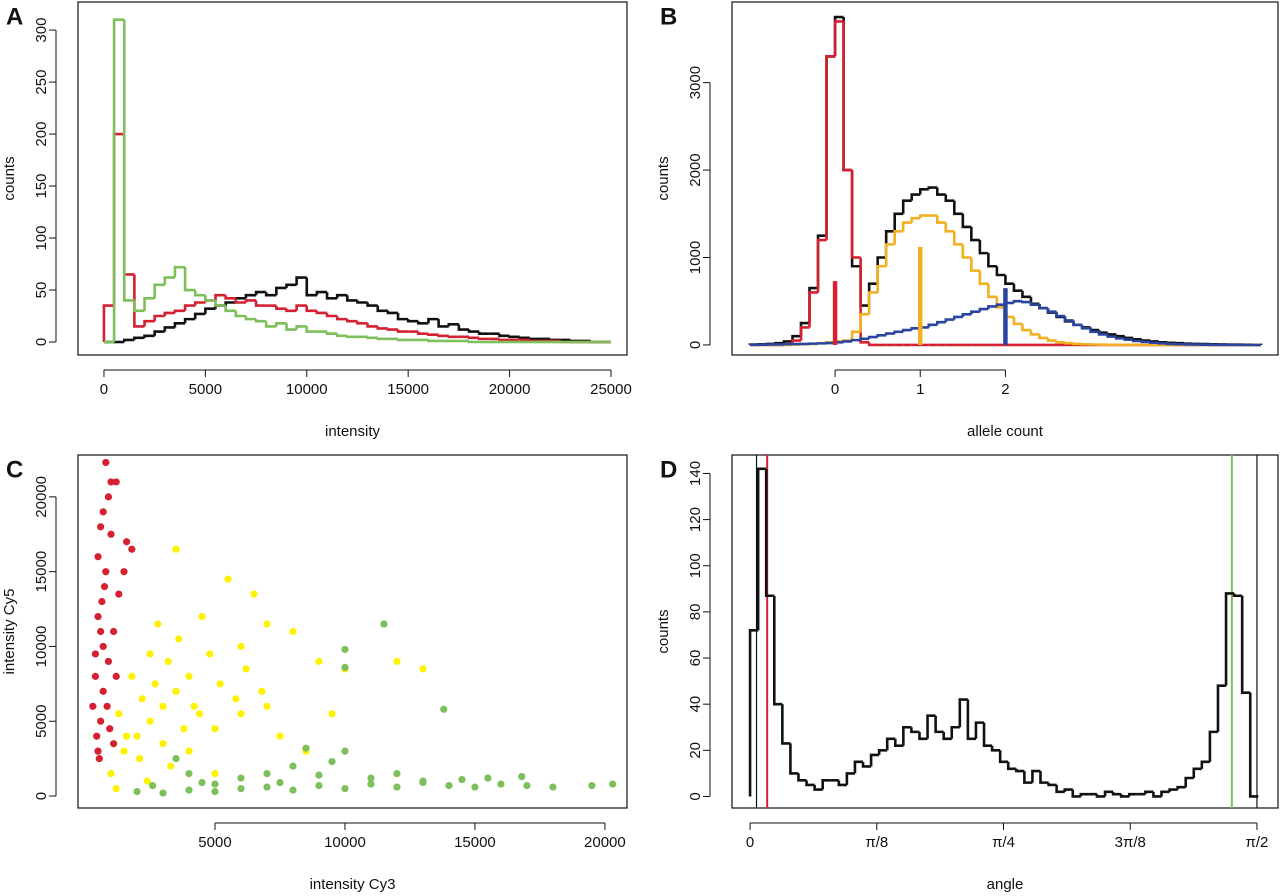  I want to click on x-tick-label: 25000, so click(611, 389).